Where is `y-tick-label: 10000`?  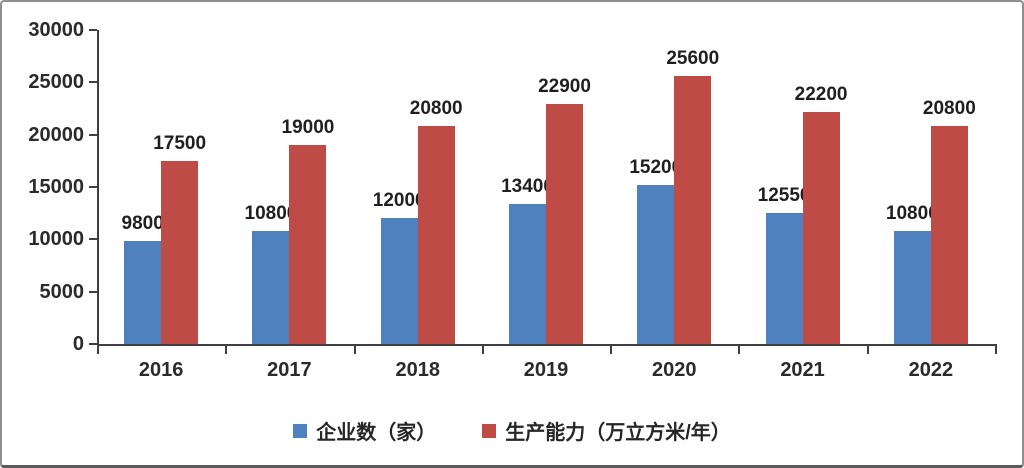 y-tick-label: 10000 is located at coordinates (56, 239).